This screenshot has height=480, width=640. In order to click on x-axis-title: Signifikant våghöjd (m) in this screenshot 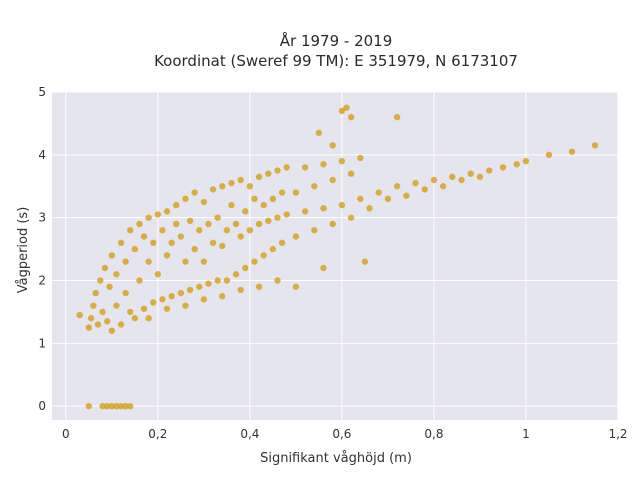, I will do `click(336, 458)`.